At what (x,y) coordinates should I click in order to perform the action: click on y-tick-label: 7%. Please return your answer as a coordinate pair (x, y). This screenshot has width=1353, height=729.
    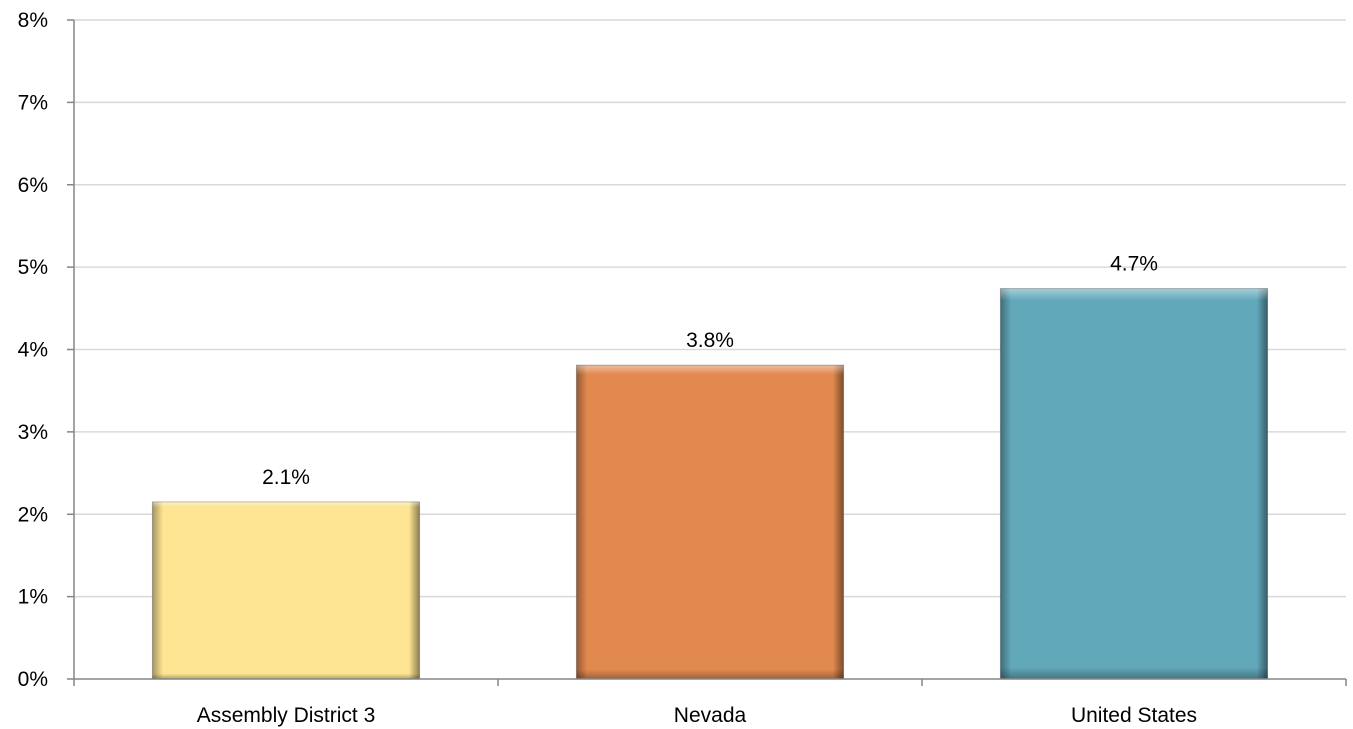
    Looking at the image, I should click on (33, 102).